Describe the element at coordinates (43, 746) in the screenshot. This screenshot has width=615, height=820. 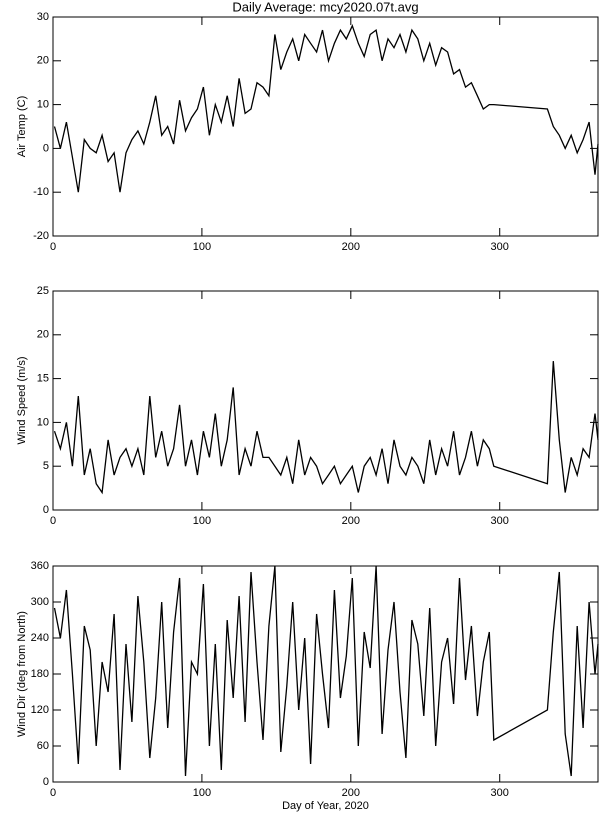
I see `y-tick-label: 60` at that location.